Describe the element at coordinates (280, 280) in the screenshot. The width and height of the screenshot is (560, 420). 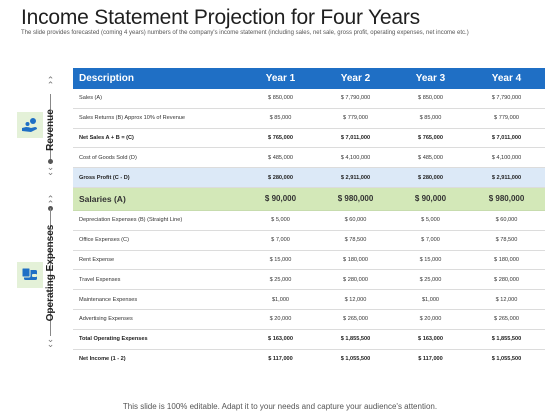
I see `cell-year-1: $ 25,000` at that location.